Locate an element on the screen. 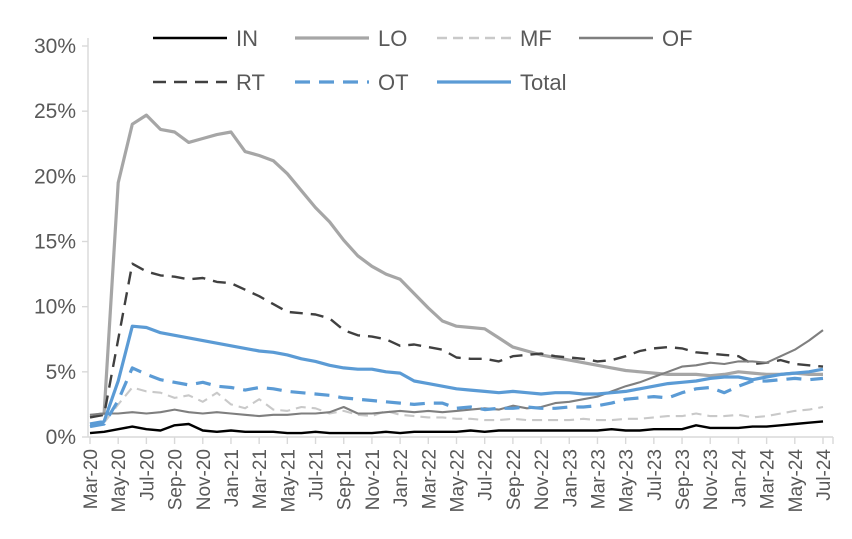  x-tick-label: Nov-20 is located at coordinates (204, 479).